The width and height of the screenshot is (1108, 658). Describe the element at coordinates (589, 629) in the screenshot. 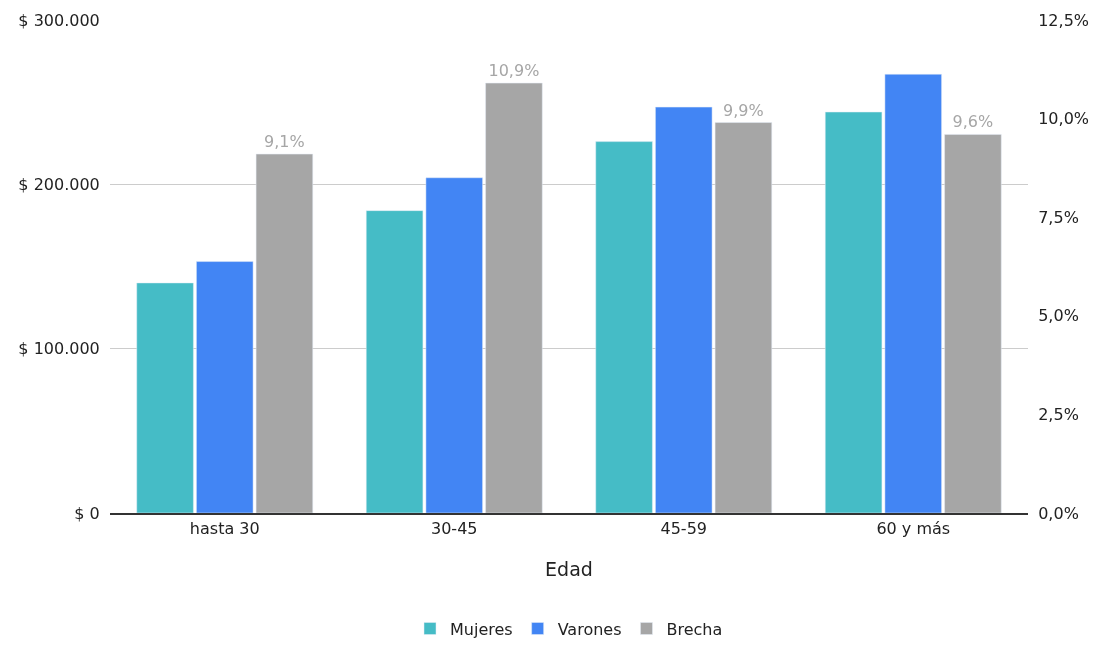

I see `legend-label: Varones` at that location.